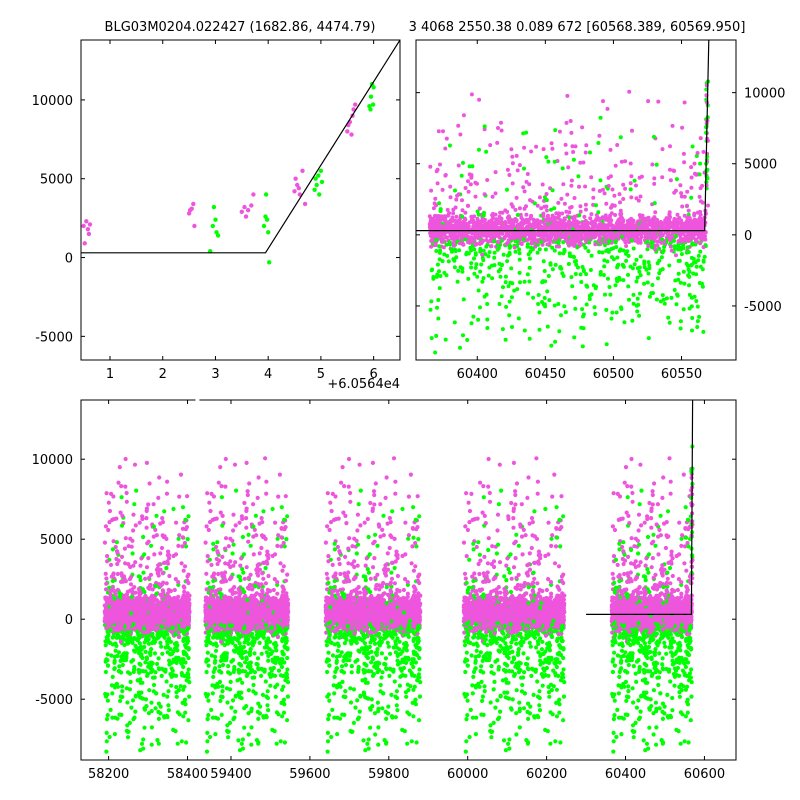  I want to click on zoom-ytick-label: 5000, so click(56, 180).